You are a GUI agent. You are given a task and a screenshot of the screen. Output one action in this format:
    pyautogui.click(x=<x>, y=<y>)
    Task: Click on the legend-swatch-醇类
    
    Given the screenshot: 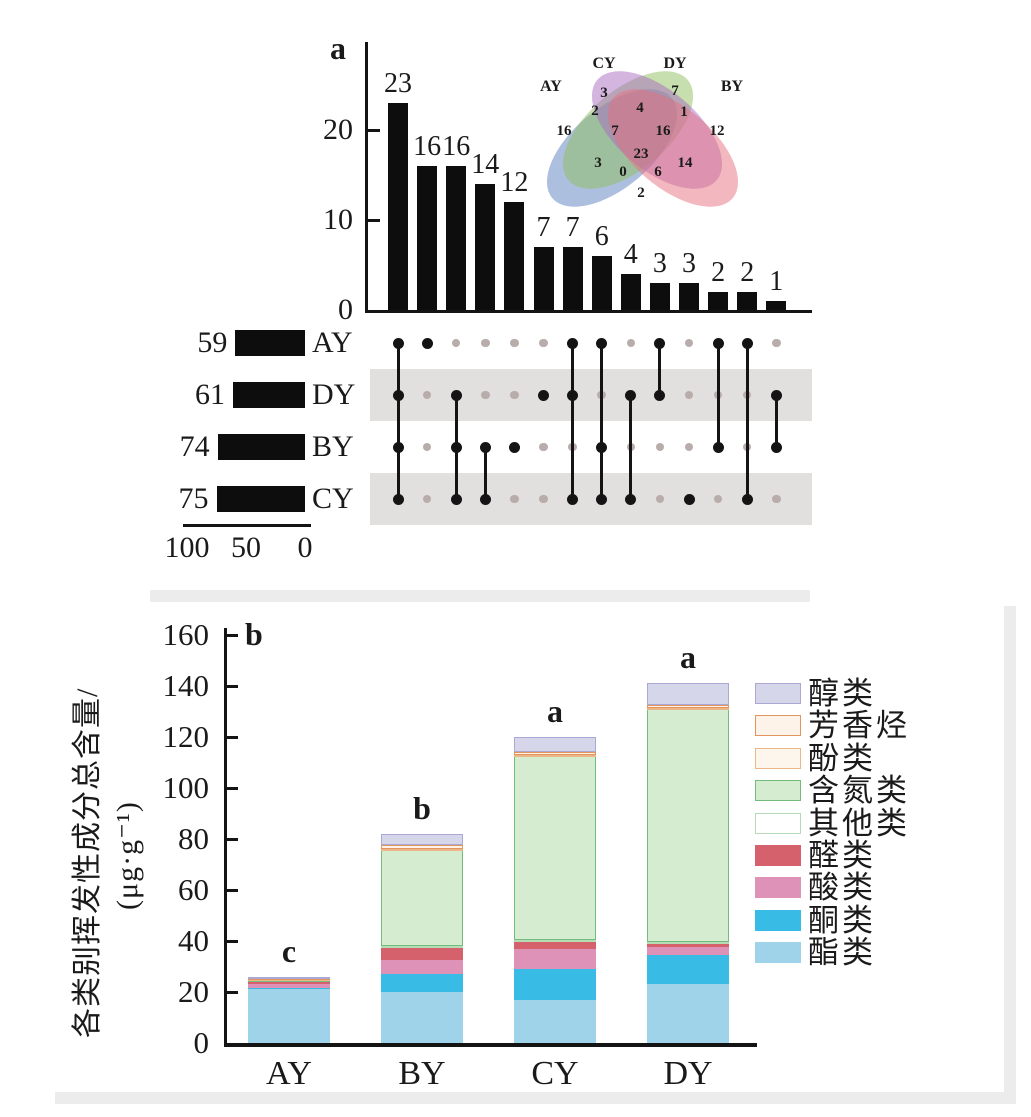 What is the action you would take?
    pyautogui.click(x=778, y=693)
    